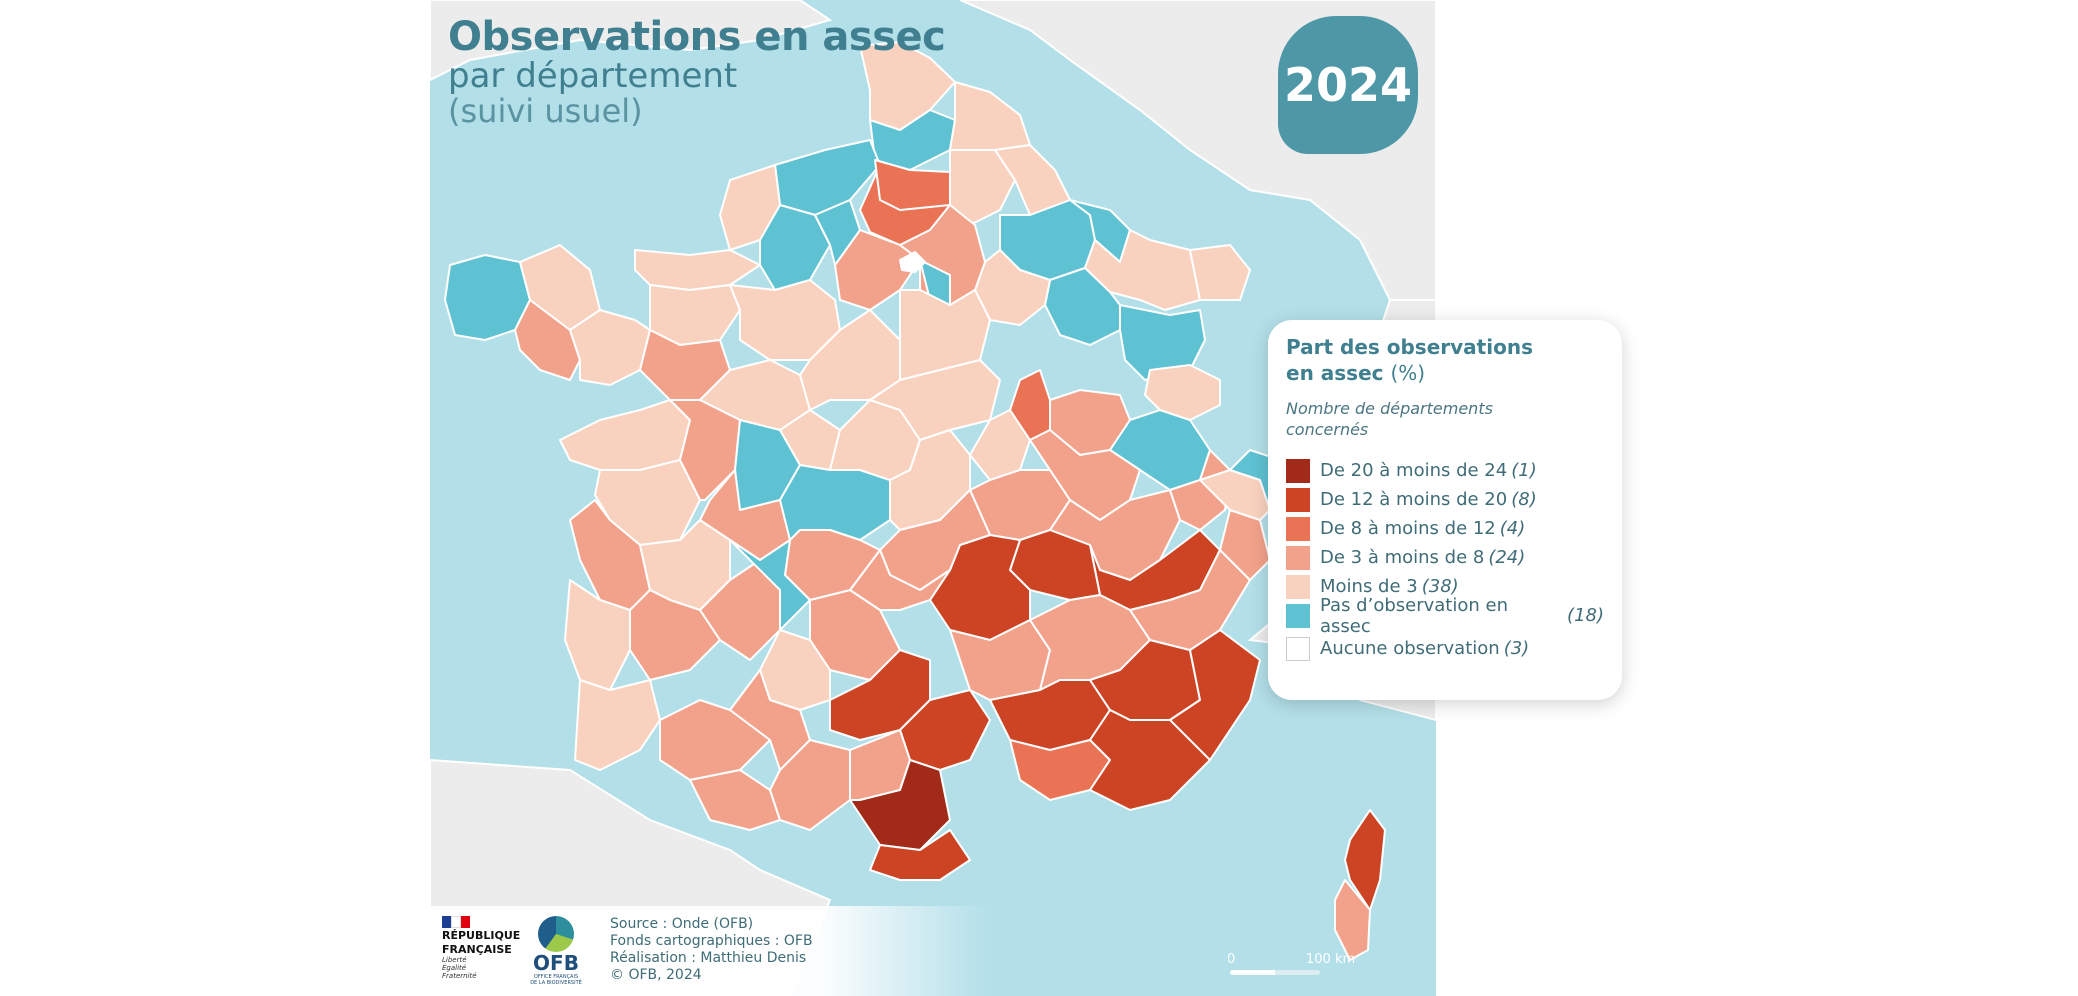 The height and width of the screenshot is (996, 2078). Describe the element at coordinates (1408, 528) in the screenshot. I see `legend-item-label: De 8 à moins de 12` at that location.